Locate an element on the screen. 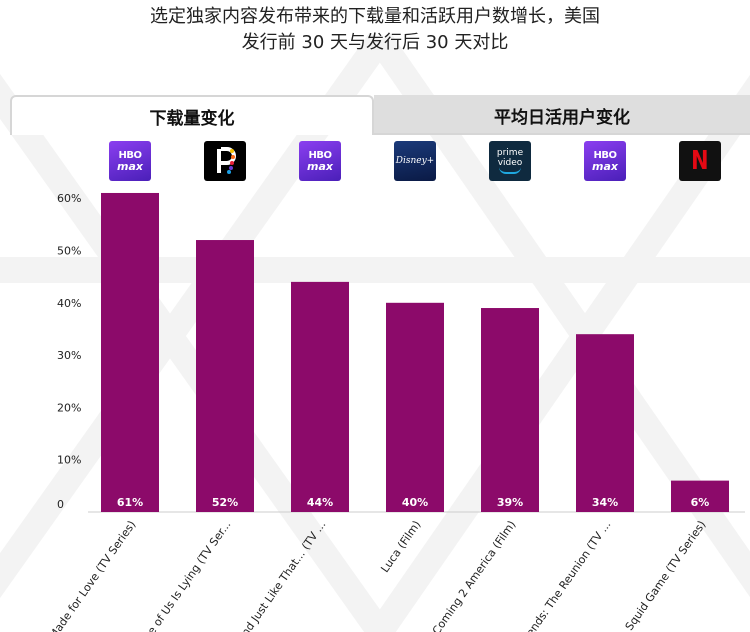 This screenshot has height=632, width=750. logo-text: N is located at coordinates (700, 161).